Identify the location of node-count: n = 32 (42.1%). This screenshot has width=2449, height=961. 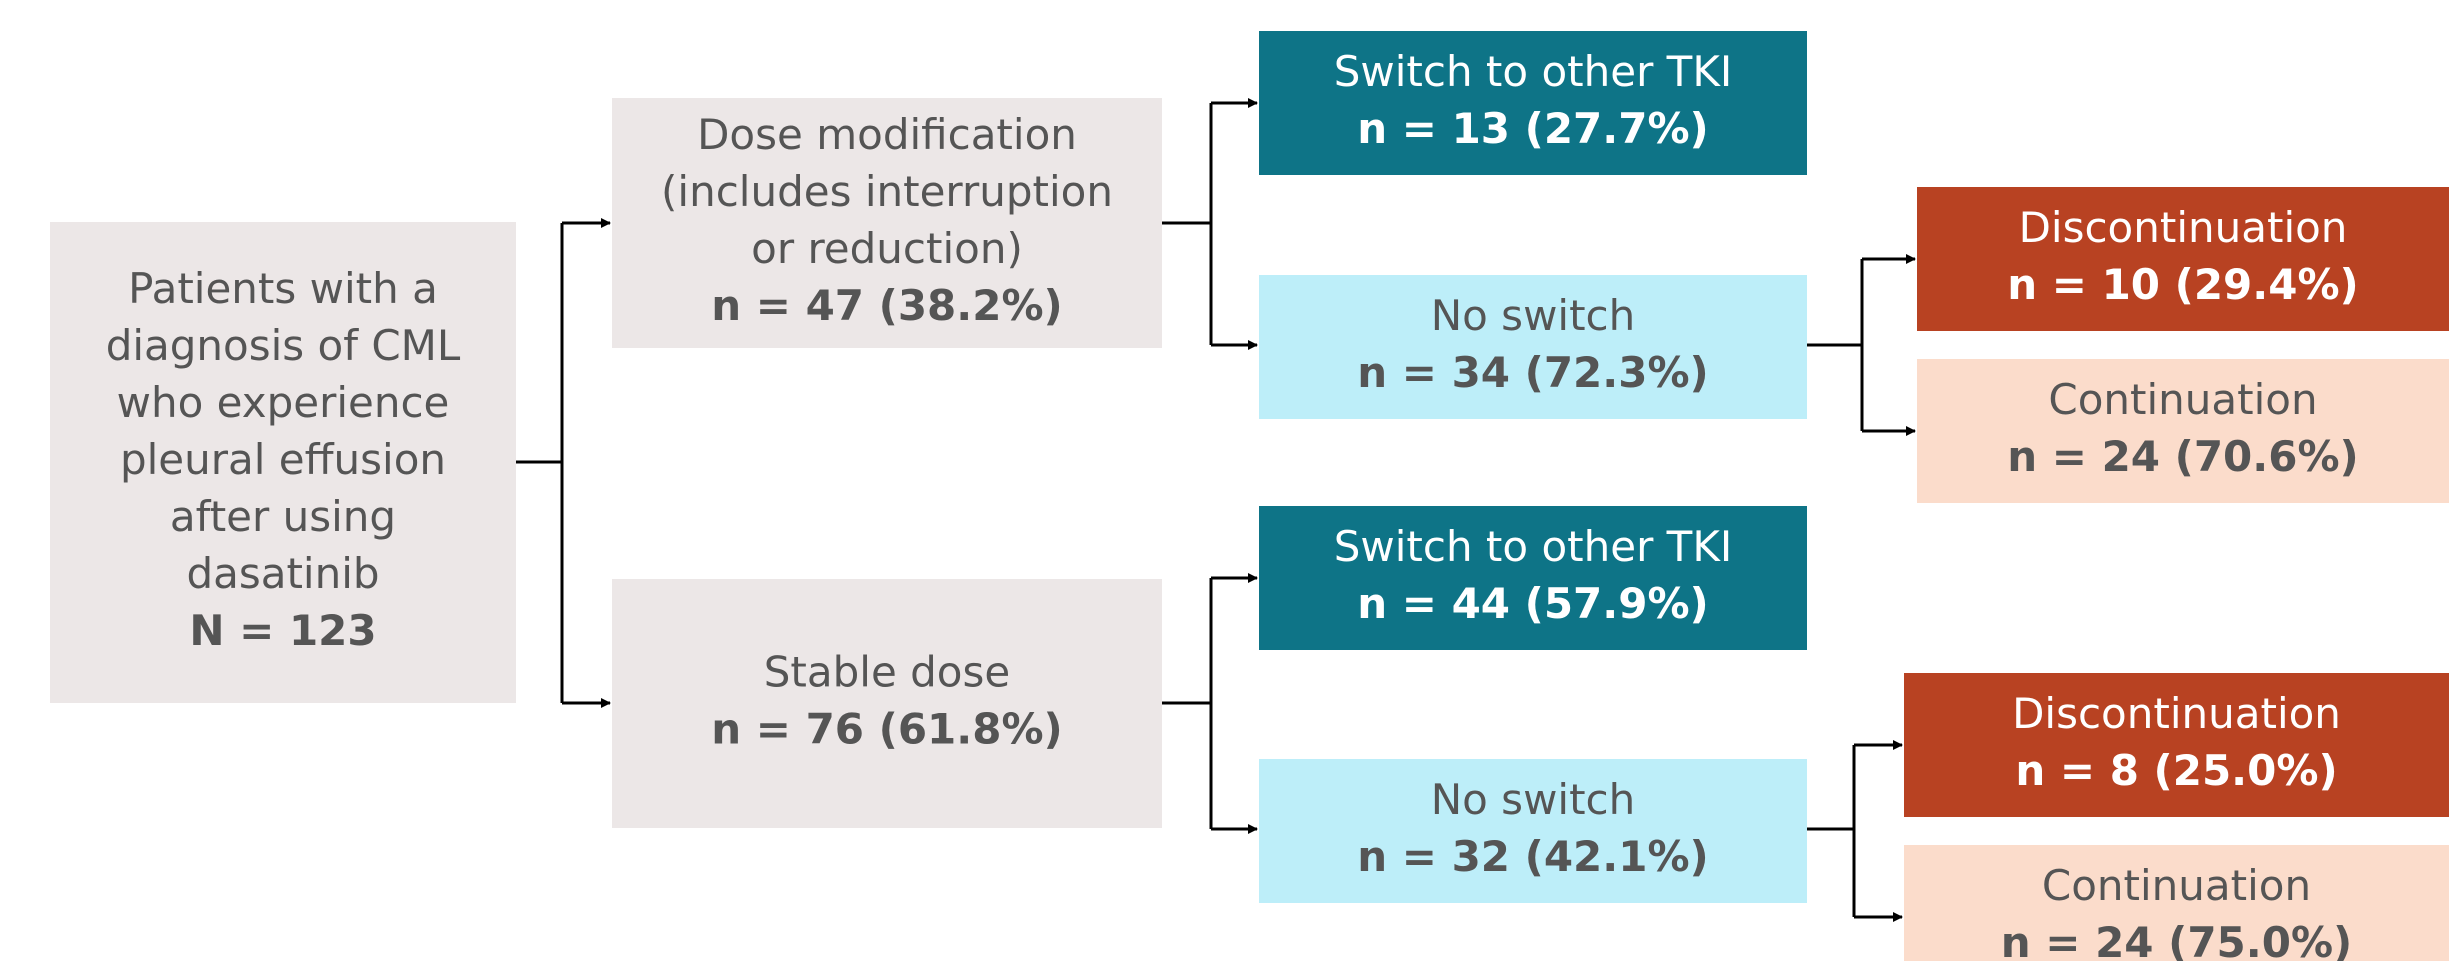
(1533, 856).